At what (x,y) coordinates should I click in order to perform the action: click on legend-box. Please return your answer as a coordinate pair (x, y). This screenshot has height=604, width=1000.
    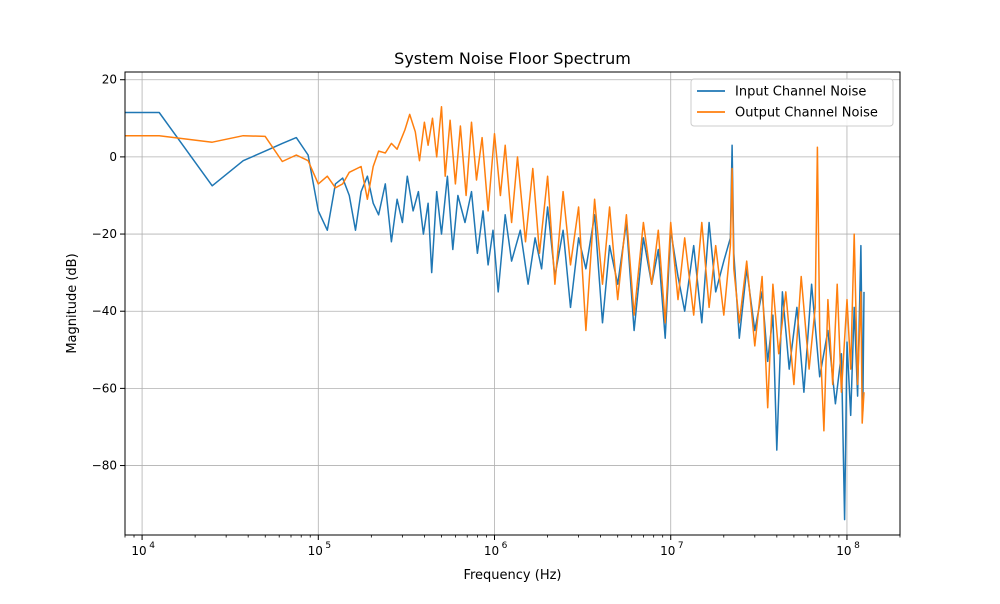
    Looking at the image, I should click on (792, 102).